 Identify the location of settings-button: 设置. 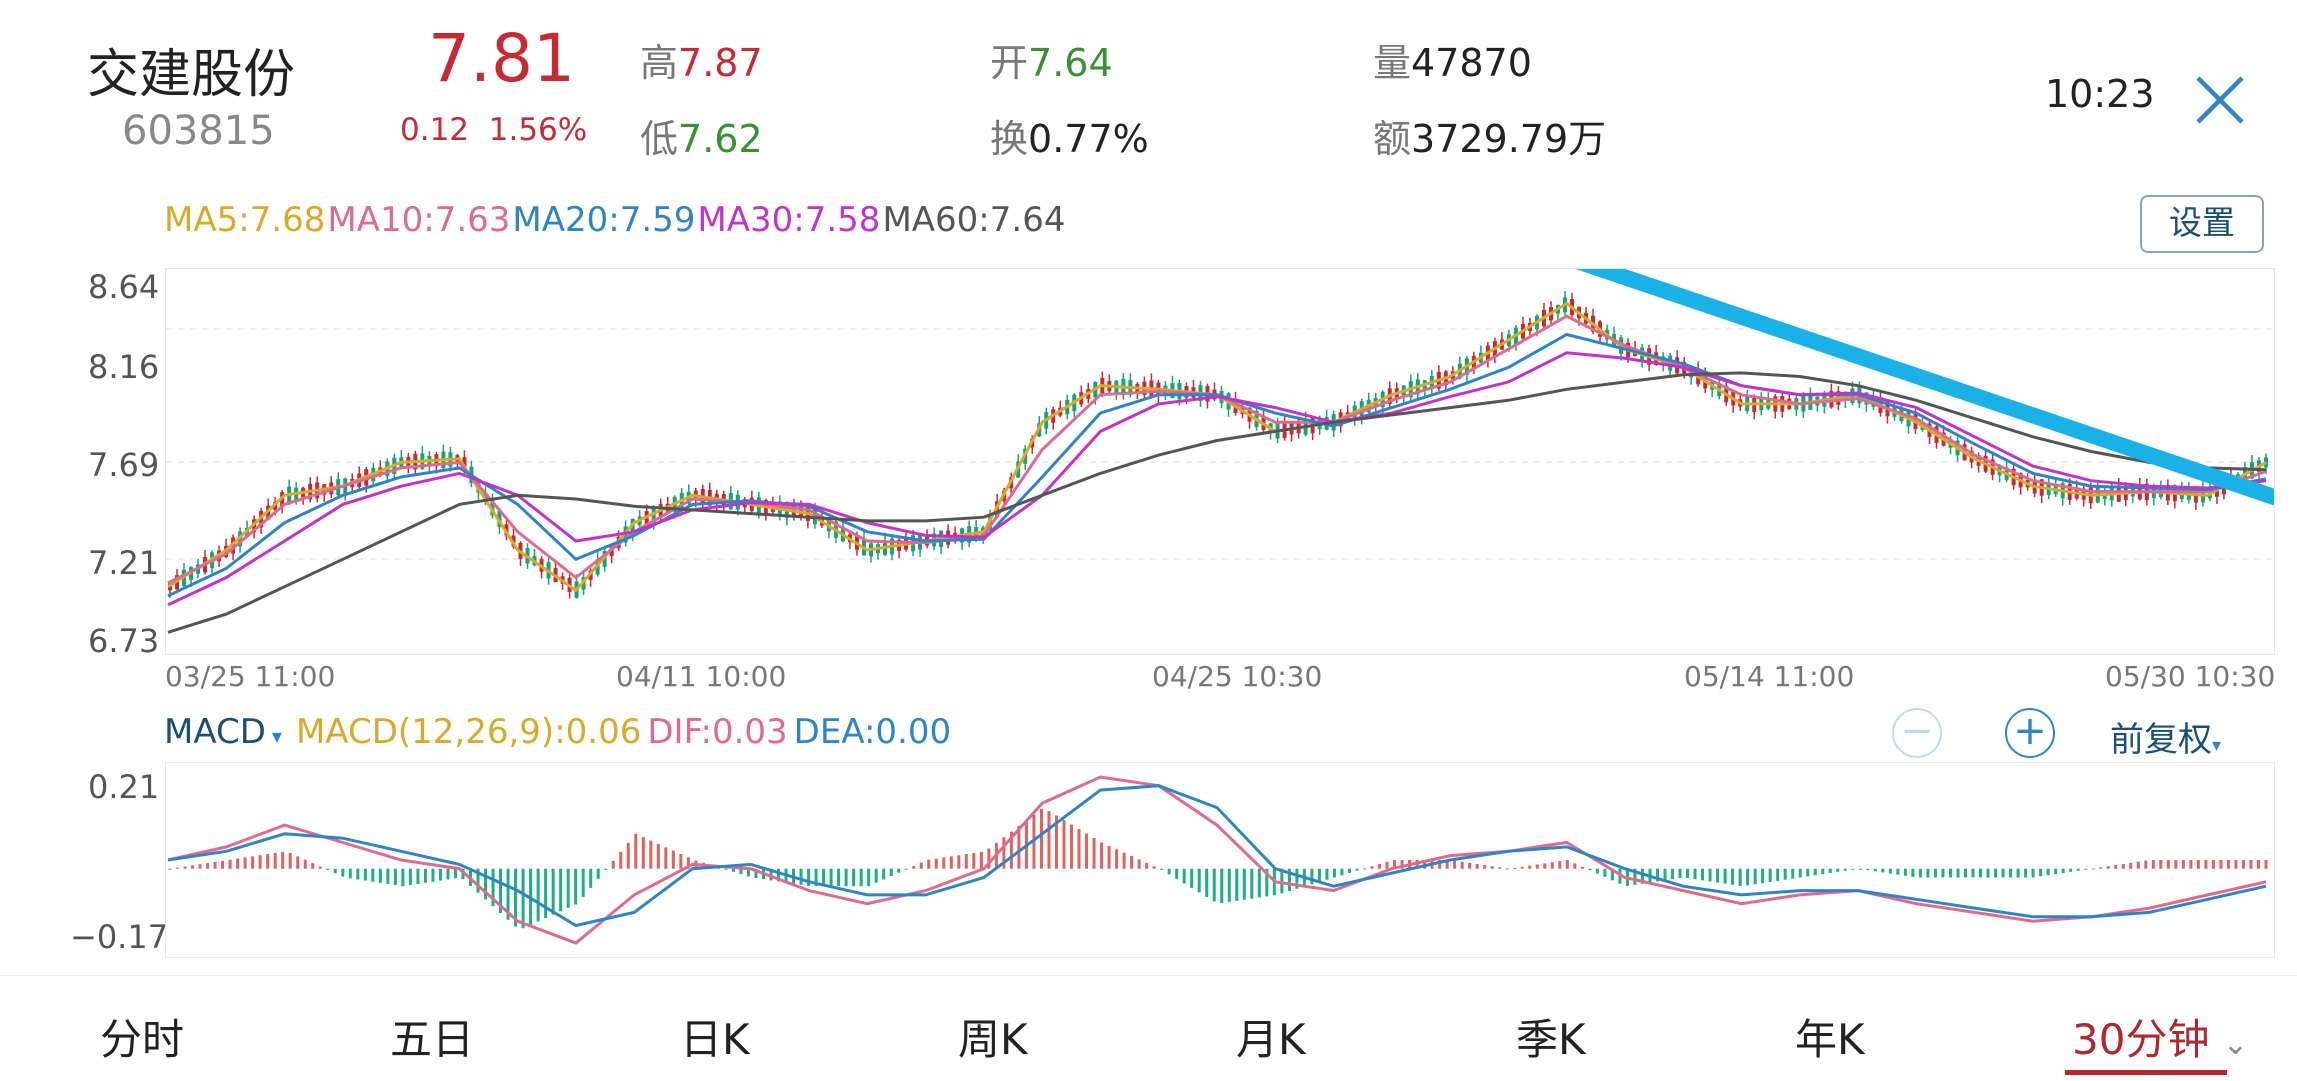
(2202, 224).